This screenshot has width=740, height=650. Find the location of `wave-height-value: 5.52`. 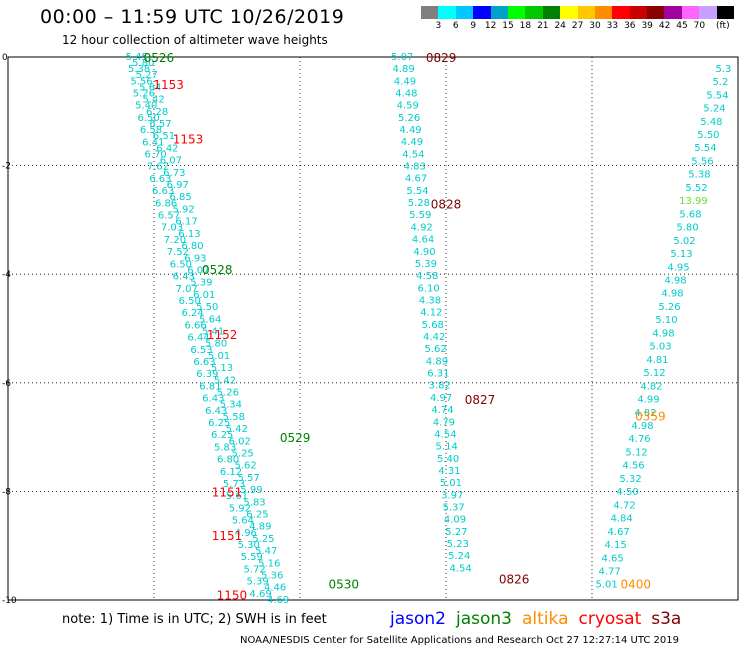

wave-height-value: 5.52 is located at coordinates (696, 188).